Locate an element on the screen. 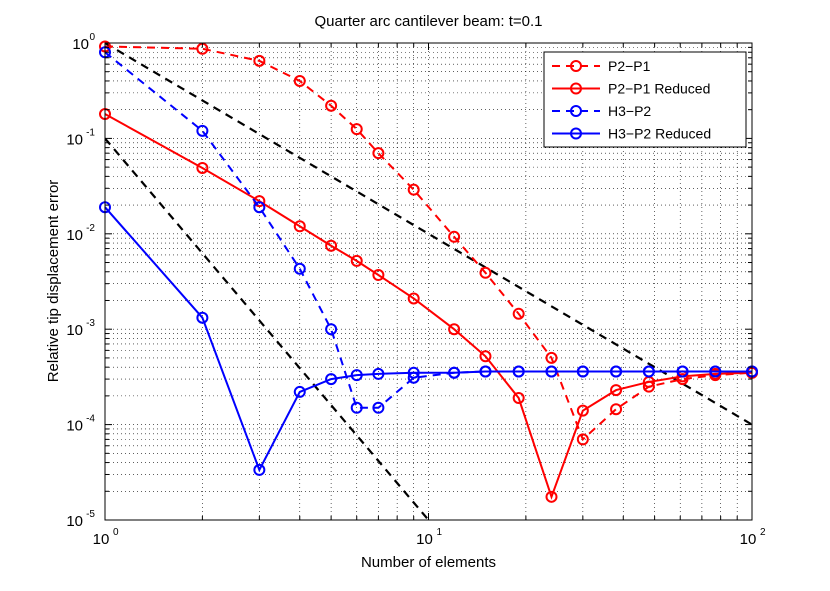 The image size is (830, 591). chart-title: Quarter arc cantilever beam: t=0.1 is located at coordinates (428, 21).